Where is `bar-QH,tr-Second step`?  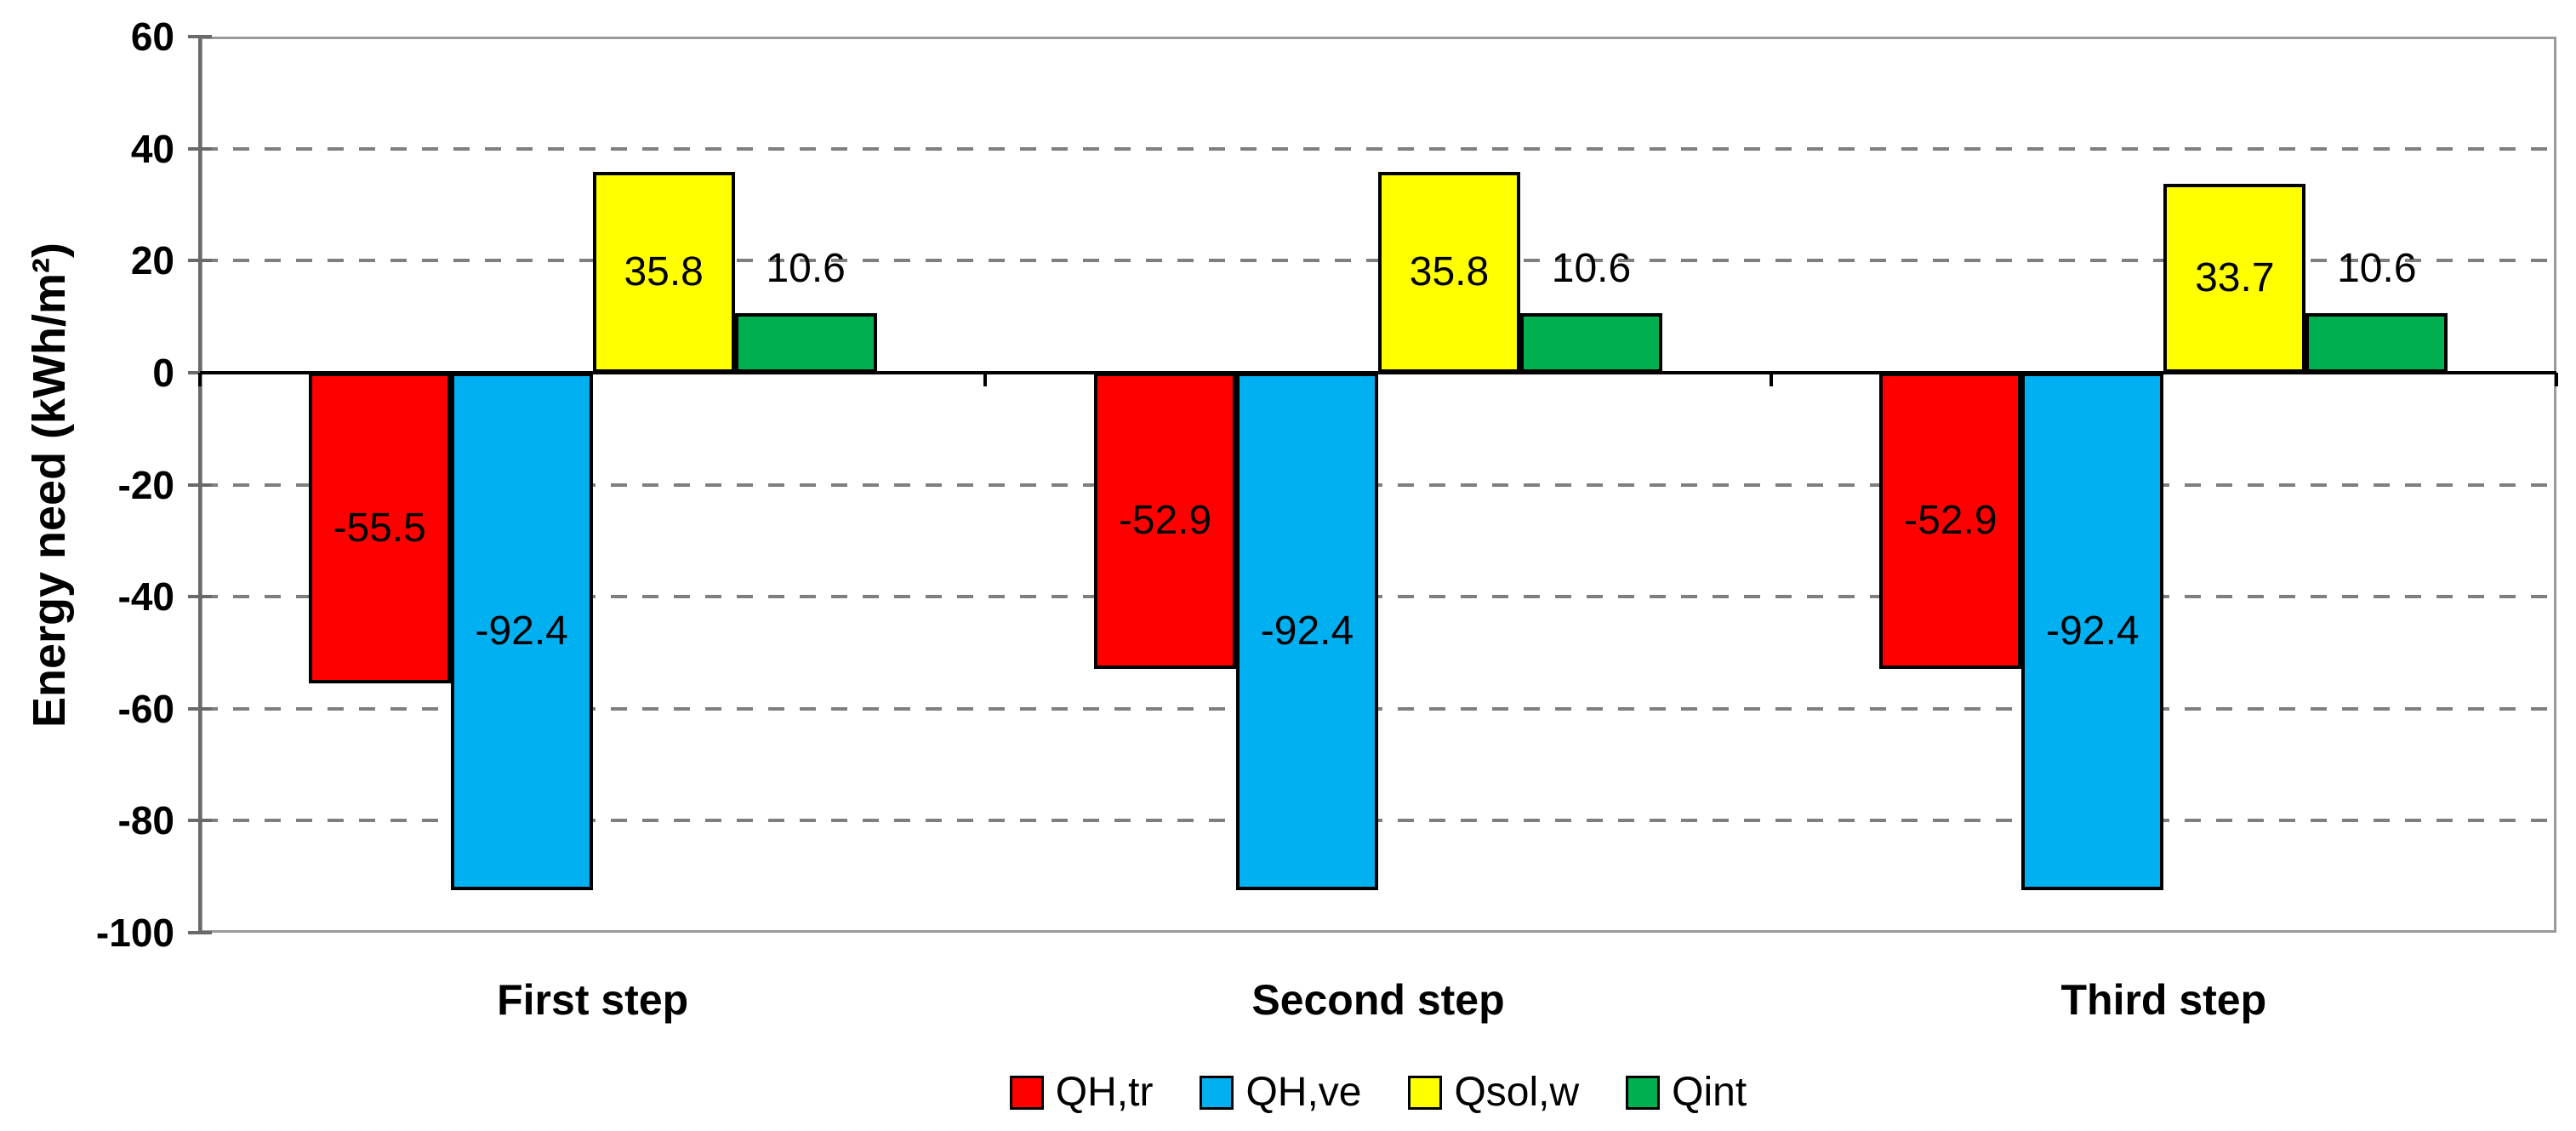 bar-QH,tr-Second step is located at coordinates (1165, 521).